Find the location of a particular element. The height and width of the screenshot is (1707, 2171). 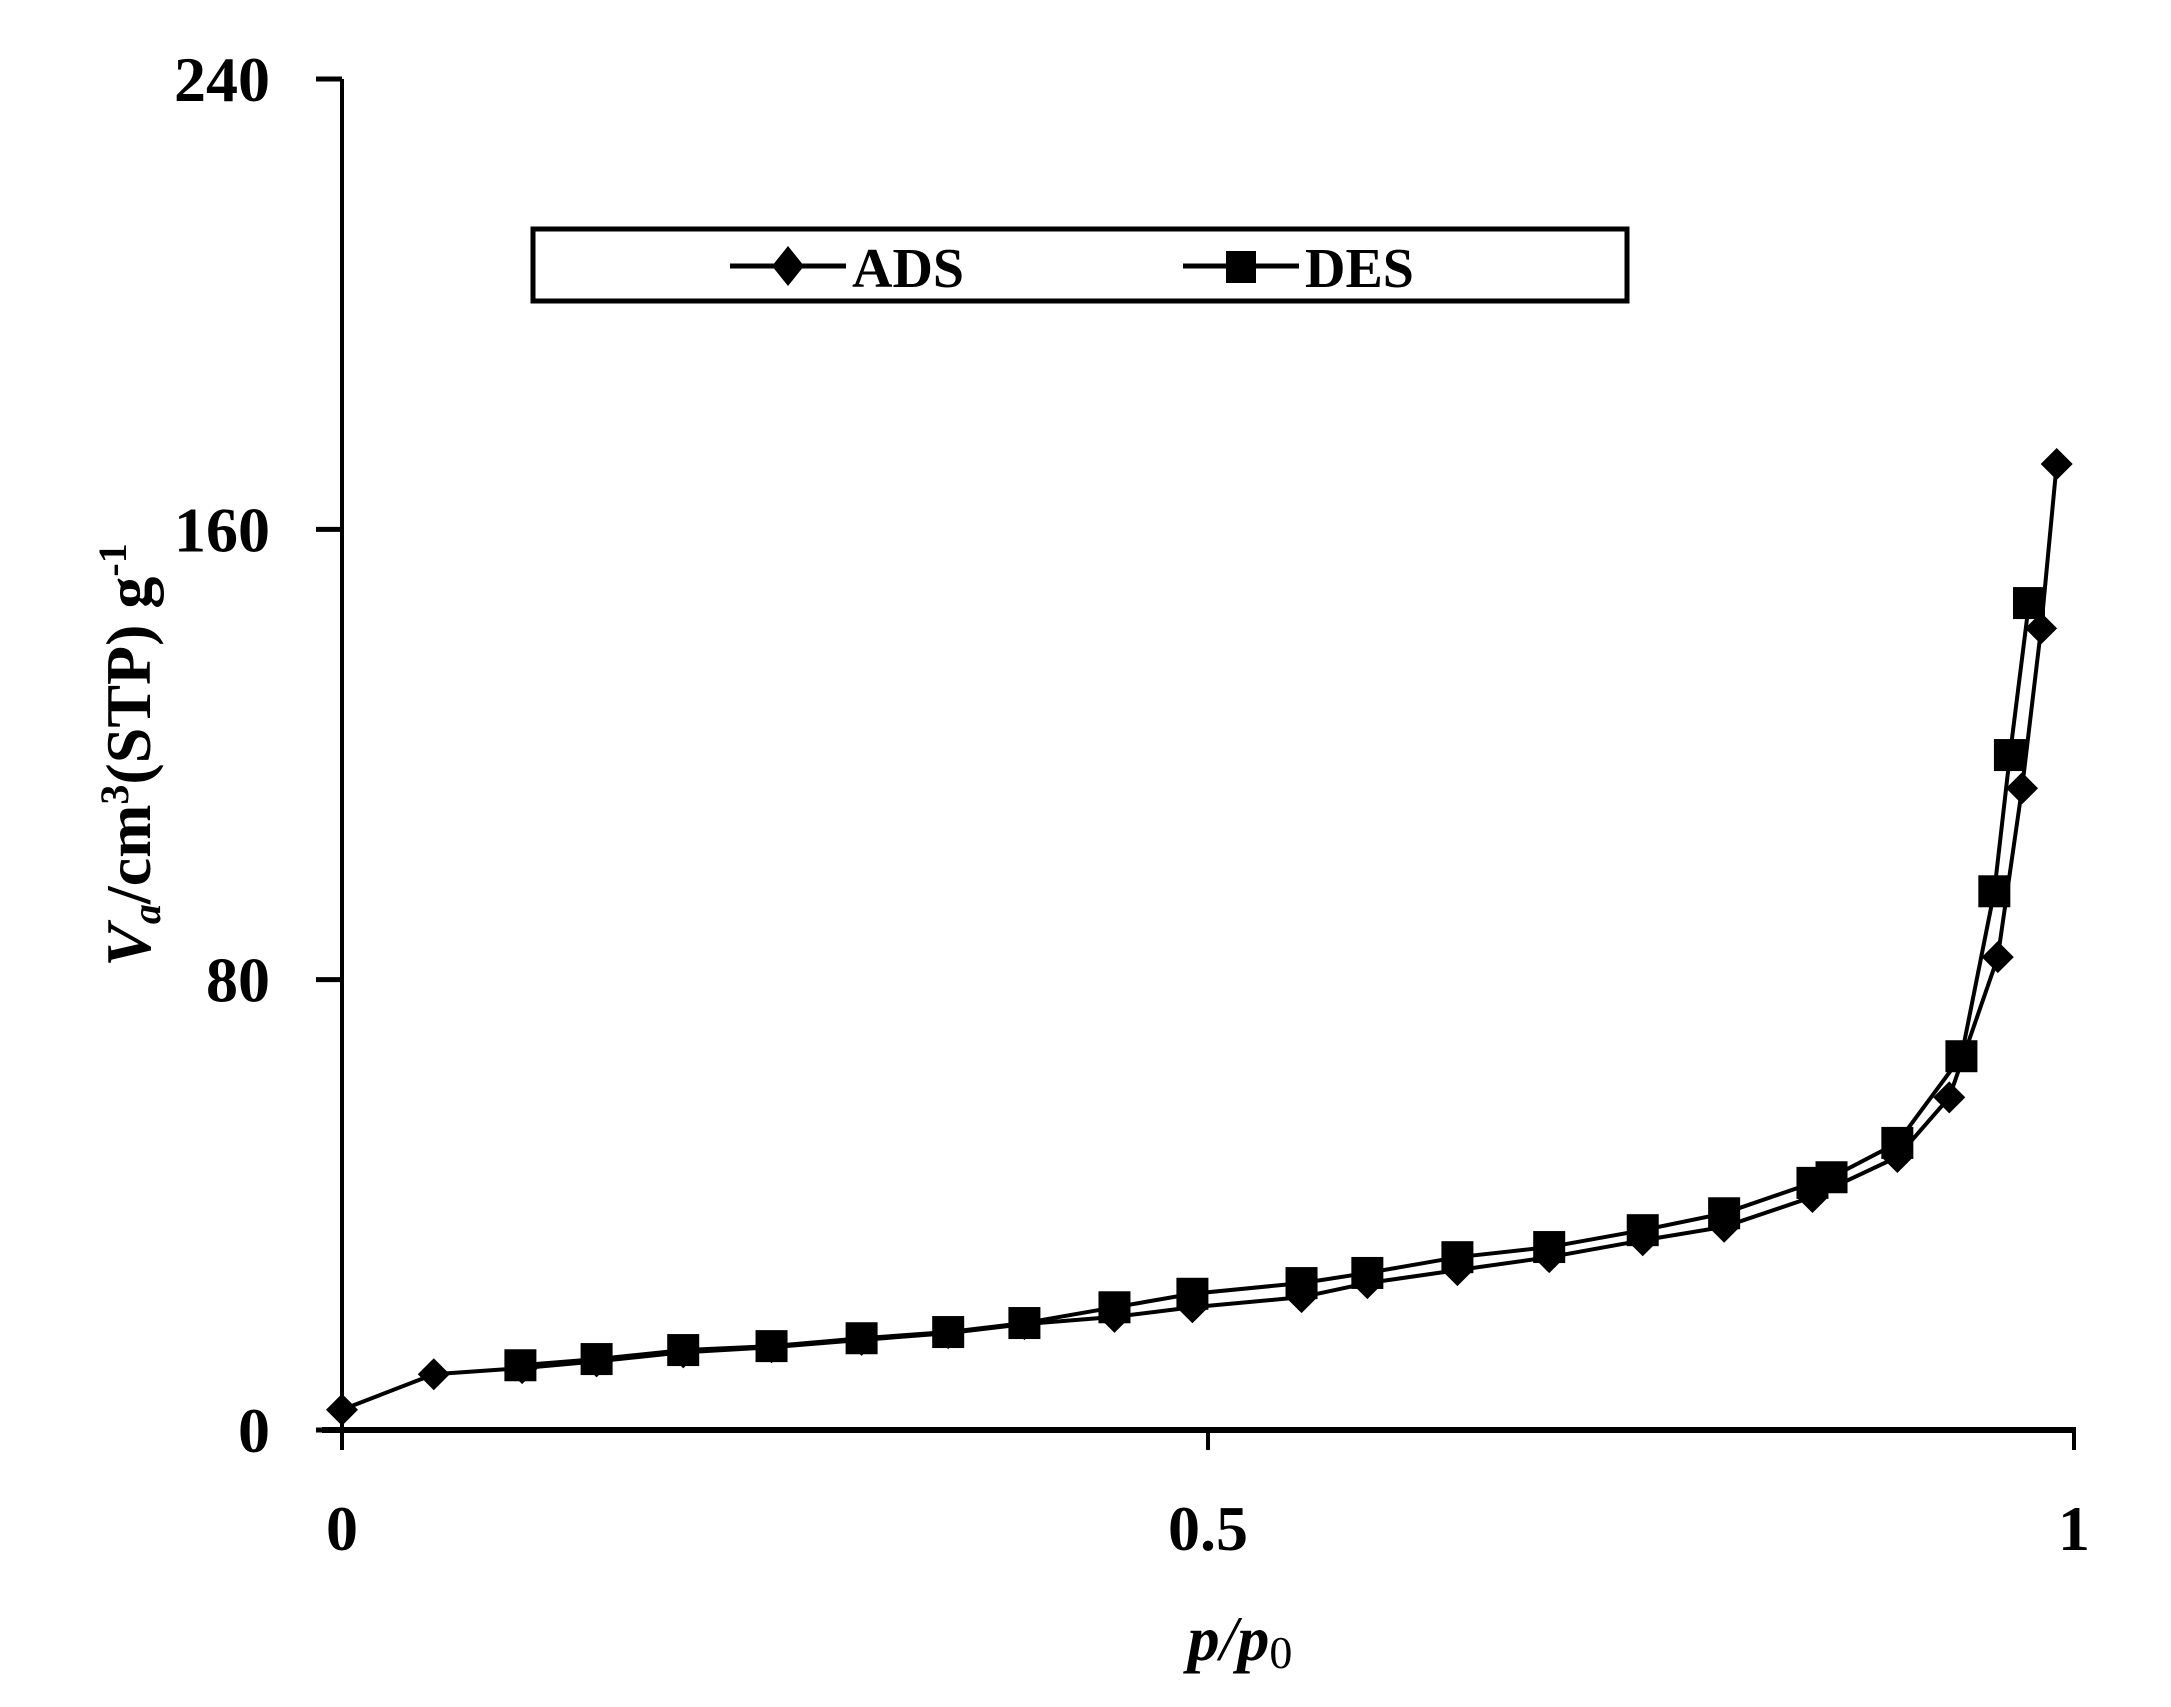

legend: ADS DES is located at coordinates (1080, 265).